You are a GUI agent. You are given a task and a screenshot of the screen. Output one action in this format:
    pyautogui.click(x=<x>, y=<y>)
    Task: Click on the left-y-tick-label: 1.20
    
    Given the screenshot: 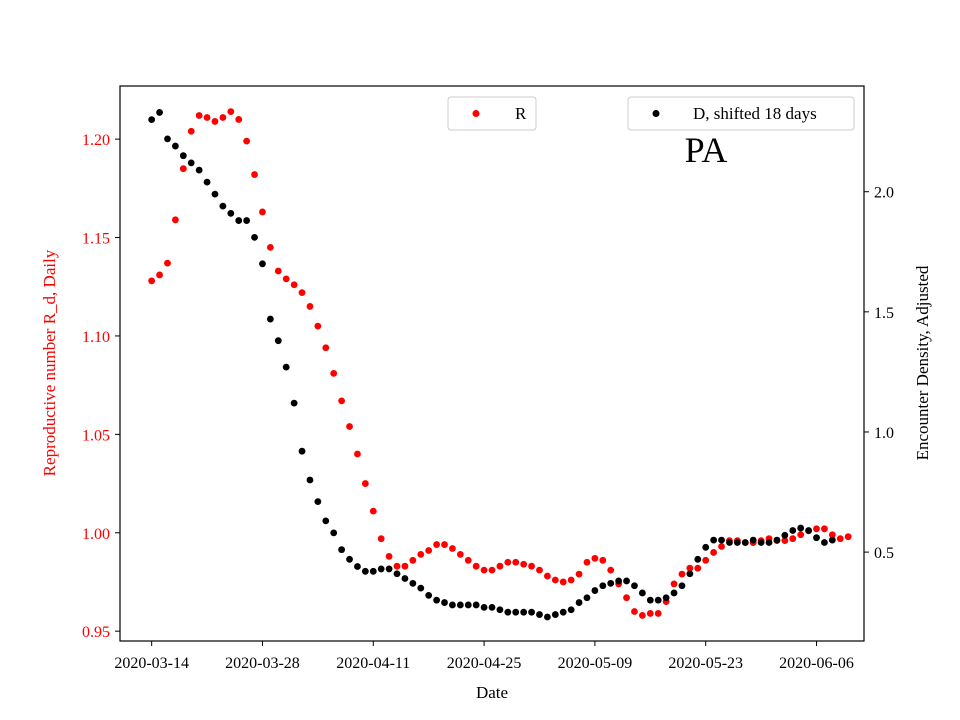 What is the action you would take?
    pyautogui.click(x=96, y=140)
    